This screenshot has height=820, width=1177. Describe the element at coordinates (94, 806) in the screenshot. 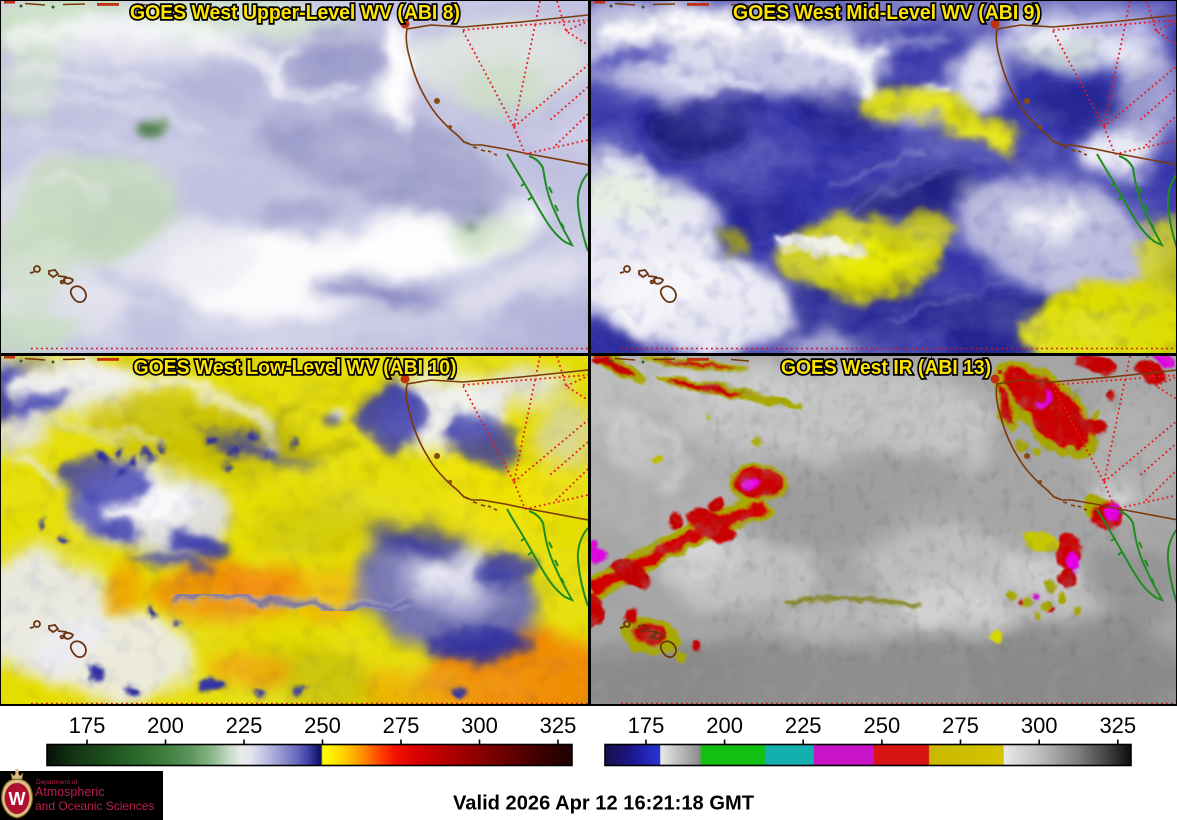

I see `svg-text: and Oceanic Sciences` at that location.